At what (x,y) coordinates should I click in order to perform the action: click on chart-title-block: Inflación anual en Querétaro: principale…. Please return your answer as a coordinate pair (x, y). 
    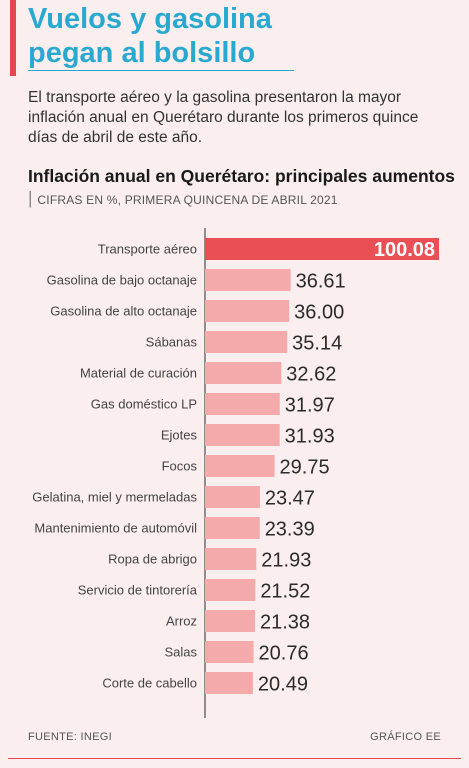
    Looking at the image, I should click on (243, 188).